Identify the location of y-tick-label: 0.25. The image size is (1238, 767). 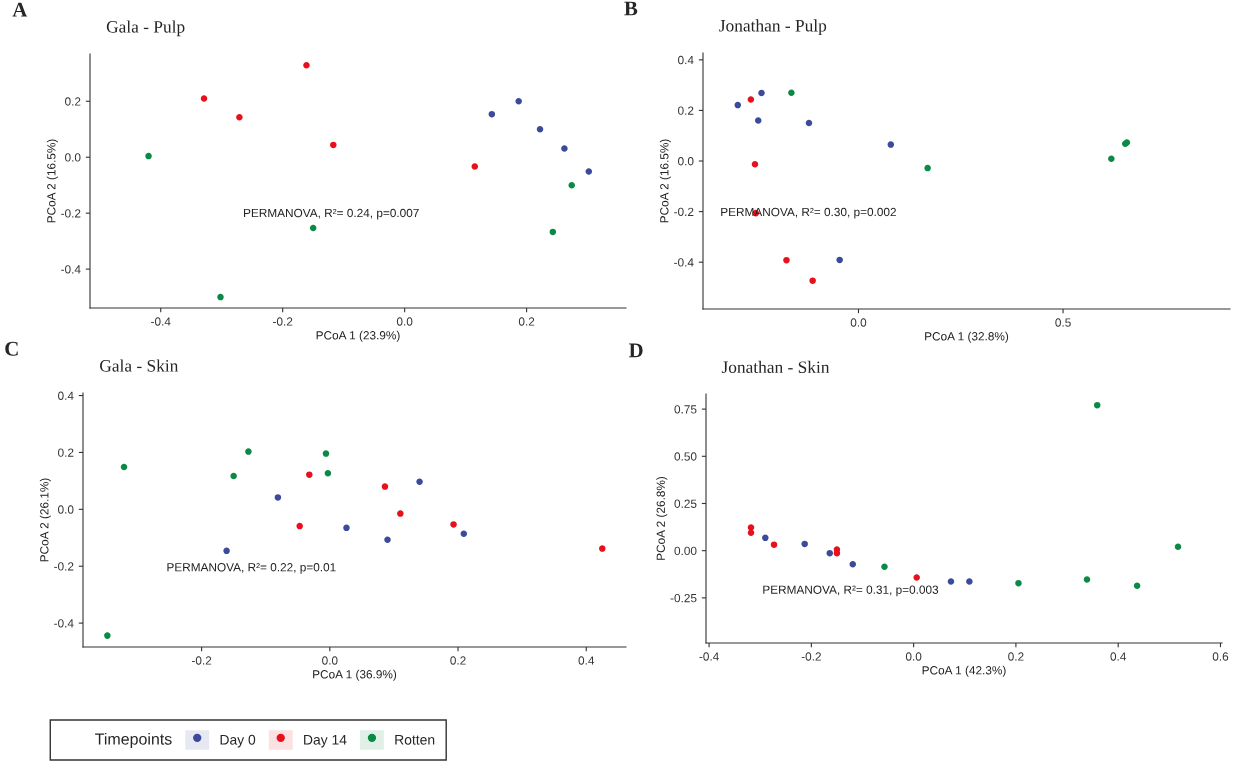
(685, 503).